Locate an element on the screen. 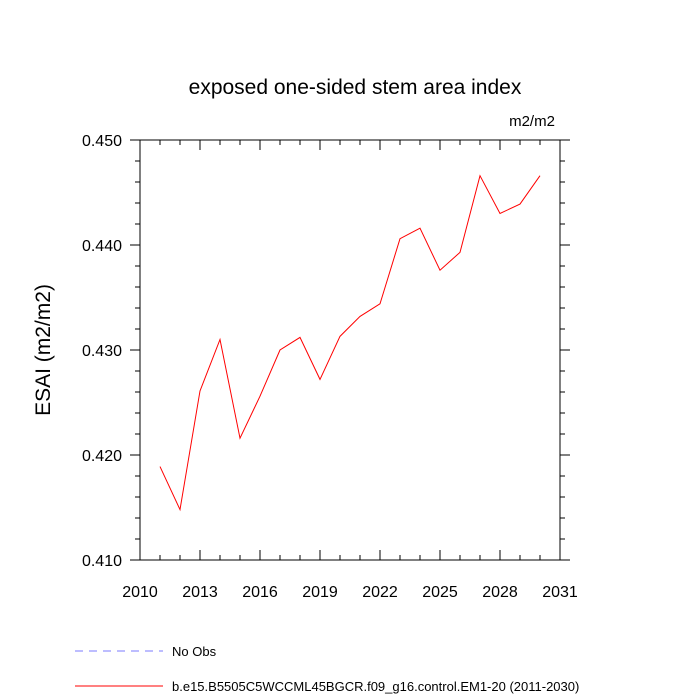  y-axis-label: ESAI (m2/m2) is located at coordinates (43, 350).